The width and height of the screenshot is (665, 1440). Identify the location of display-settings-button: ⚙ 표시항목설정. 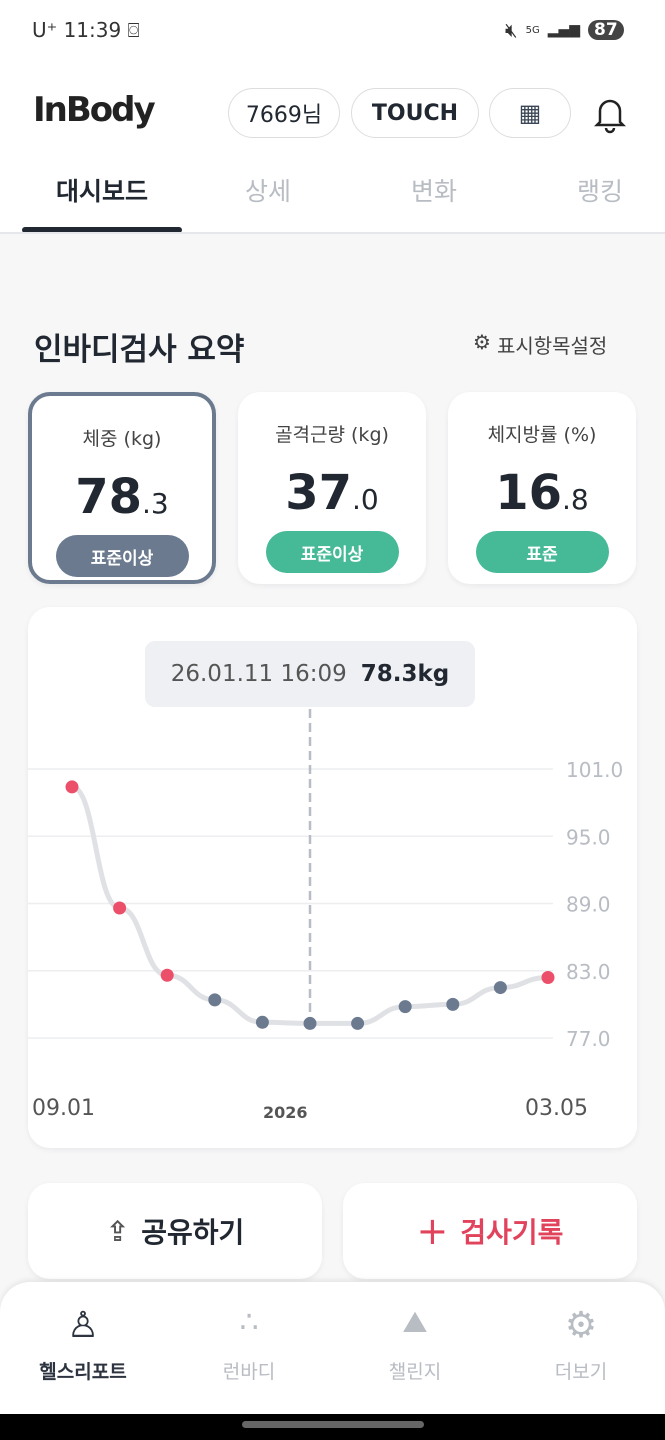
(540, 344).